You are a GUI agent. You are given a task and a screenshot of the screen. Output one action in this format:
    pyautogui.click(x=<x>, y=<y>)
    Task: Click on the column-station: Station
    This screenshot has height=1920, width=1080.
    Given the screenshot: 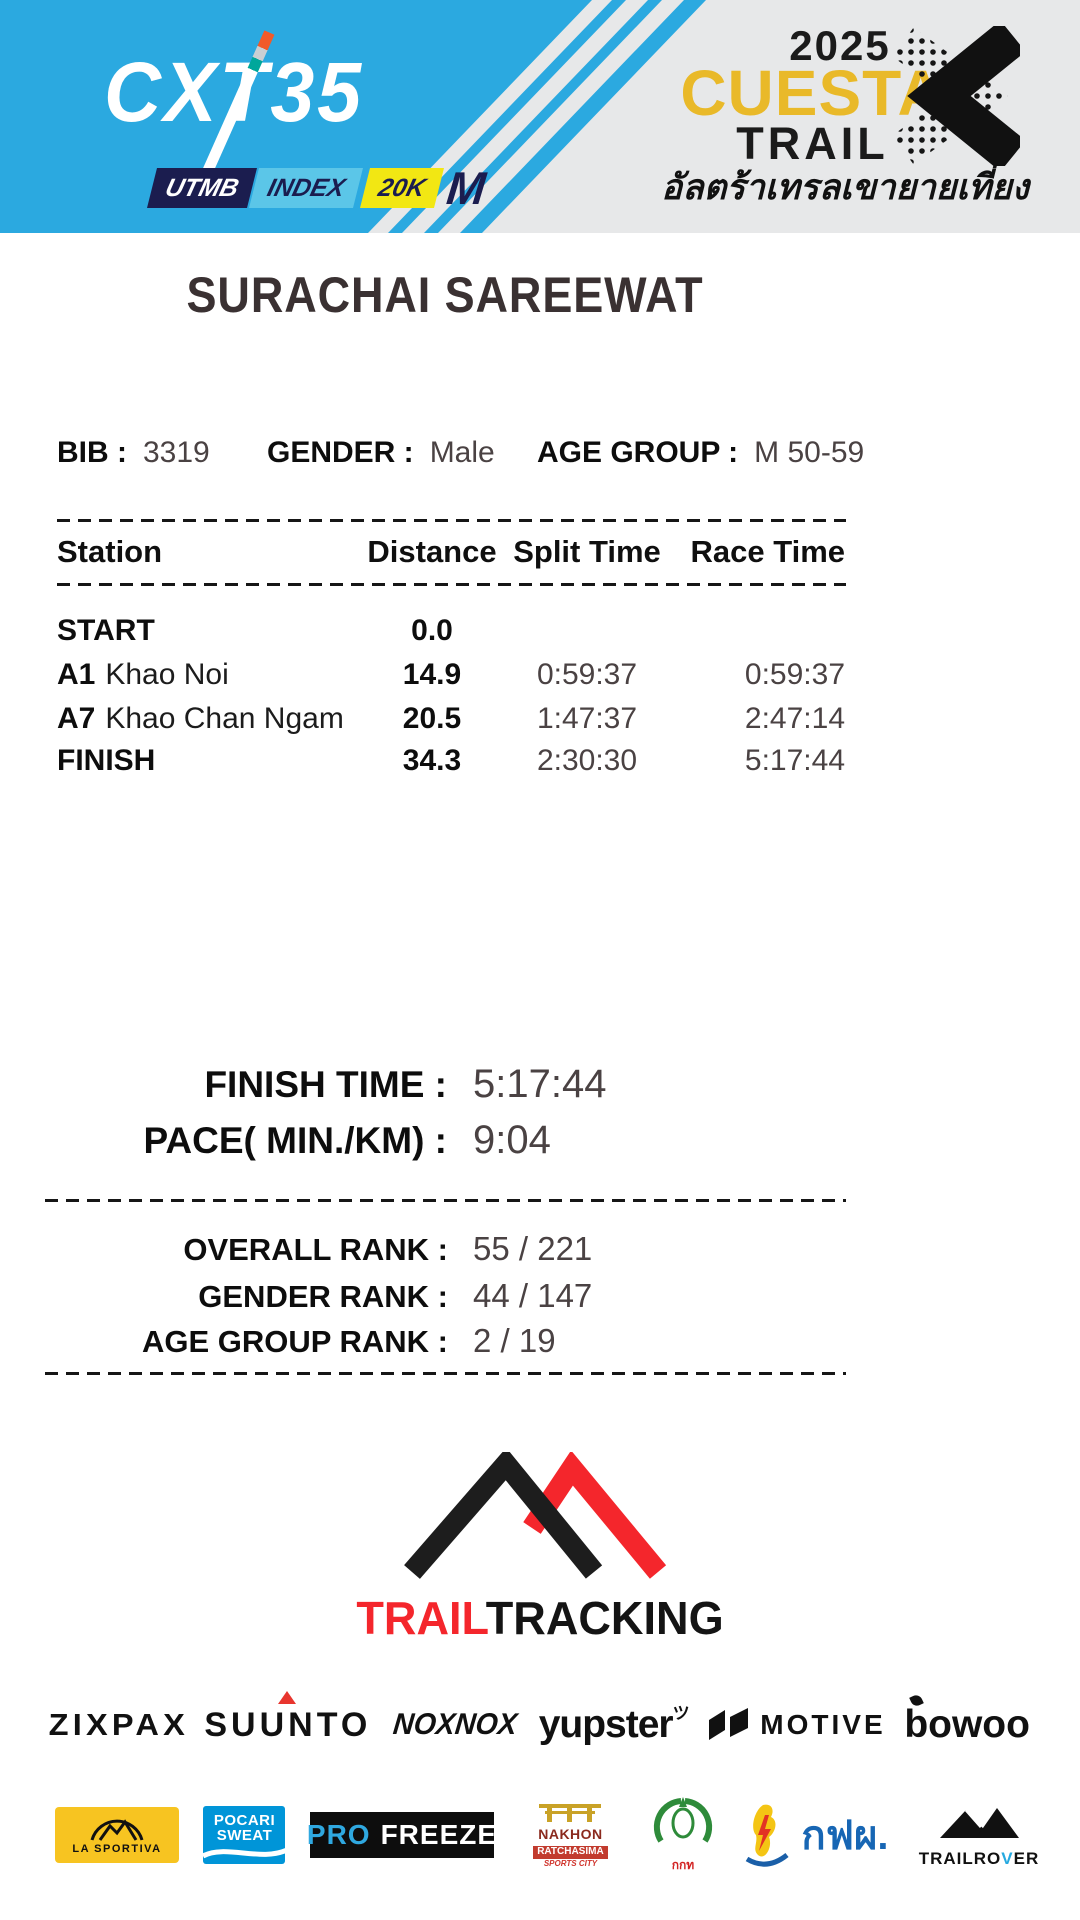 What is the action you would take?
    pyautogui.click(x=110, y=551)
    